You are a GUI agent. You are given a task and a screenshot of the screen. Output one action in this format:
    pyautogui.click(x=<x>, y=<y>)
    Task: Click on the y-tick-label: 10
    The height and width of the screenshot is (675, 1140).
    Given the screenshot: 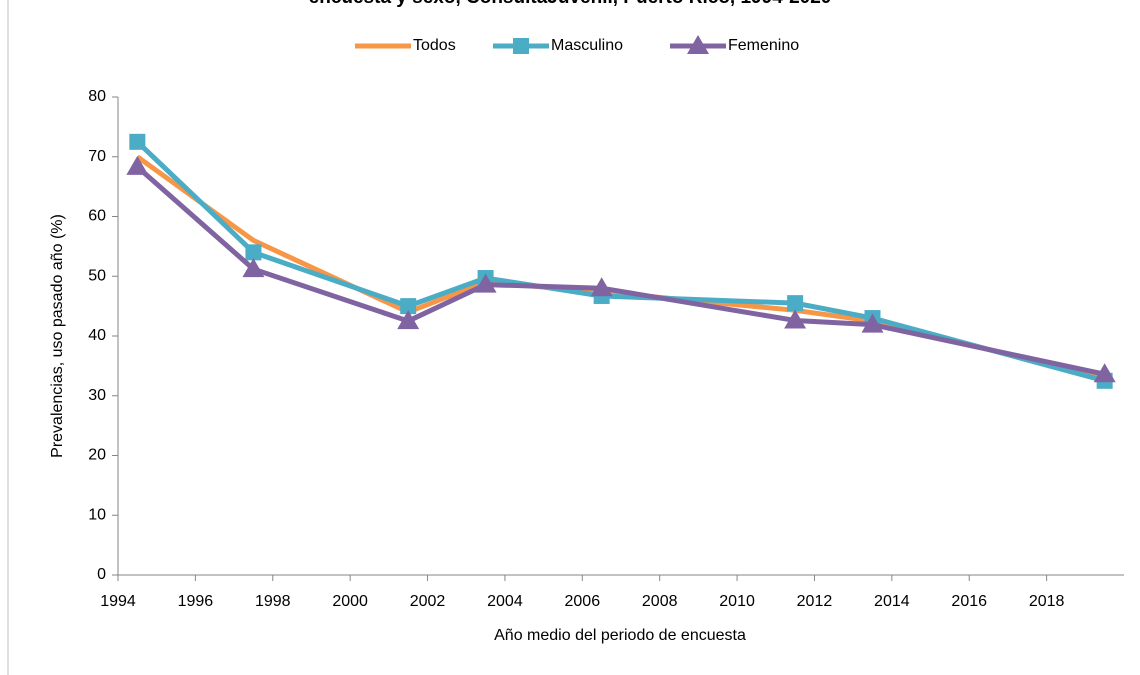 What is the action you would take?
    pyautogui.click(x=97, y=514)
    